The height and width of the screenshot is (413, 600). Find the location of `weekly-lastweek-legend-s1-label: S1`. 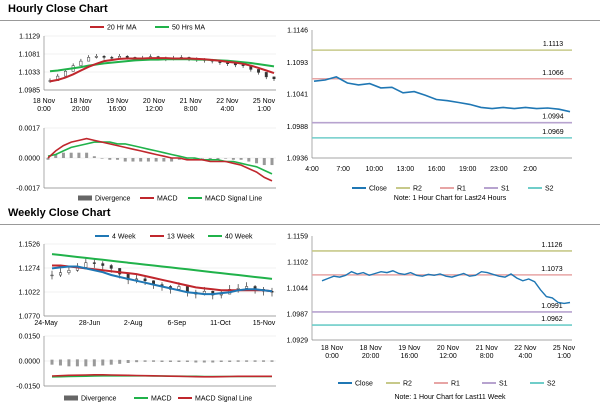

weekly-lastweek-legend-s1-label: S1 is located at coordinates (503, 384).